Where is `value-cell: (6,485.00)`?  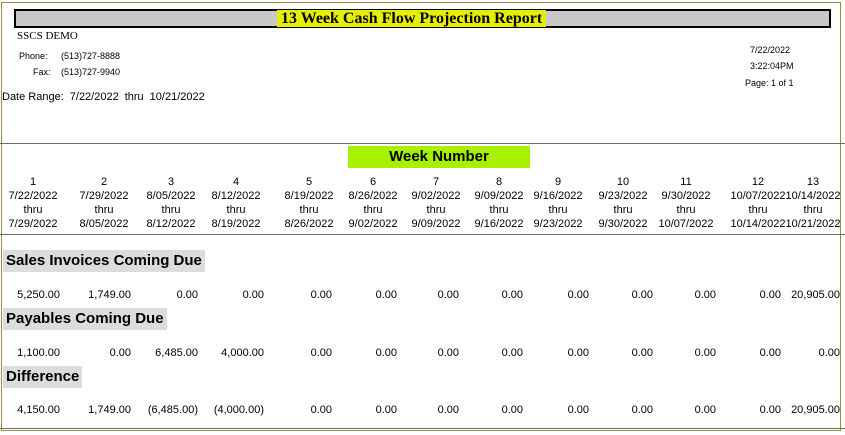 value-cell: (6,485.00) is located at coordinates (172, 410).